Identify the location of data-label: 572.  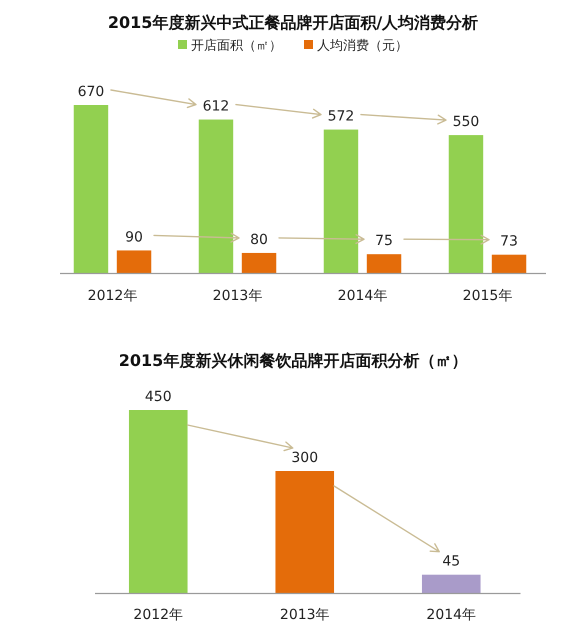
(341, 116).